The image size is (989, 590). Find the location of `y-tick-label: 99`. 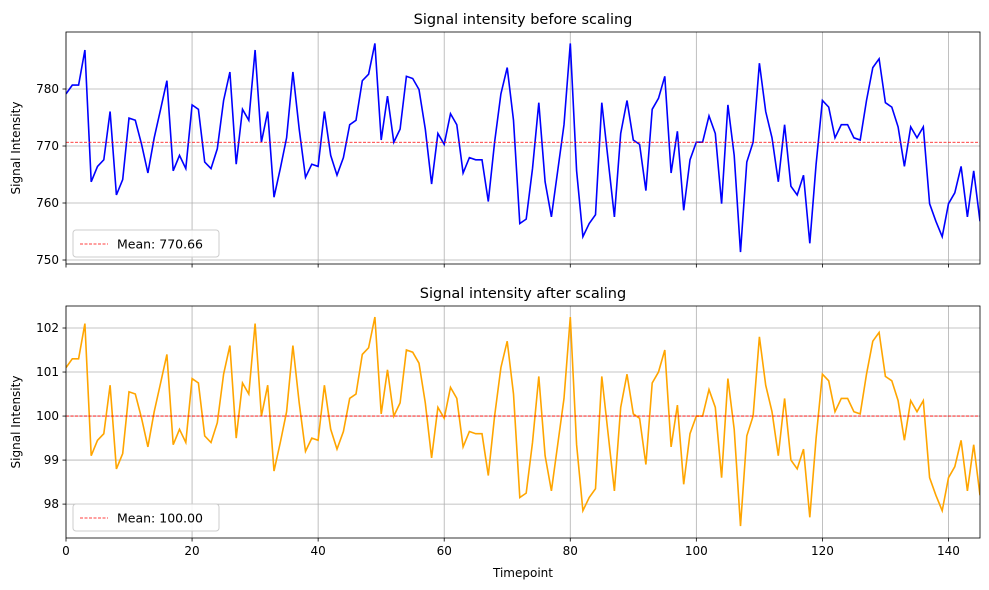

y-tick-label: 99 is located at coordinates (51, 460).